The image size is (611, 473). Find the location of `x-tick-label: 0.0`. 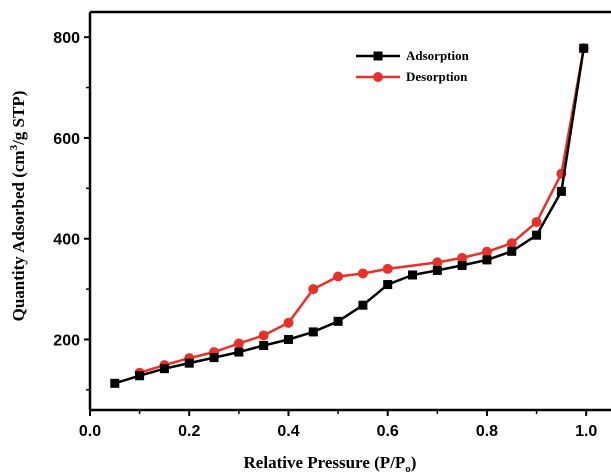

x-tick-label: 0.0 is located at coordinates (90, 431).